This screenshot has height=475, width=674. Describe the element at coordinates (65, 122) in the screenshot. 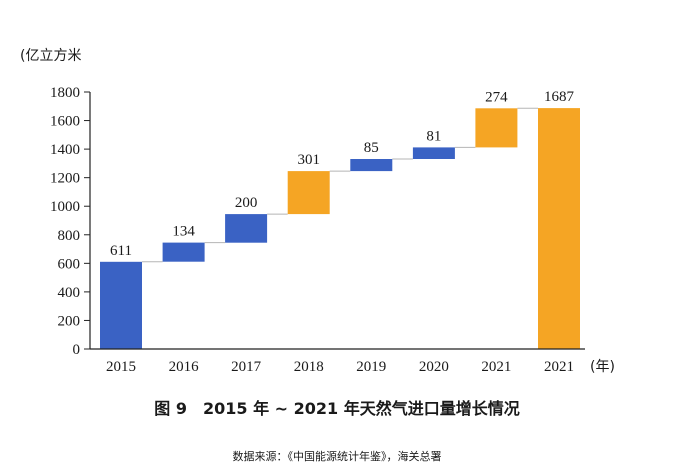

I see `y-tick-label: 1600` at that location.